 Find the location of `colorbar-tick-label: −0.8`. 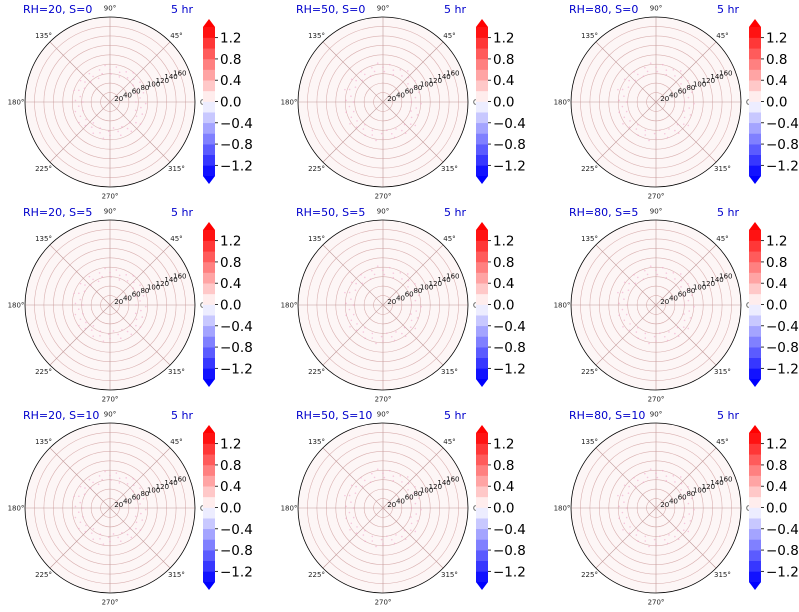

colorbar-tick-label: −0.8 is located at coordinates (509, 551).